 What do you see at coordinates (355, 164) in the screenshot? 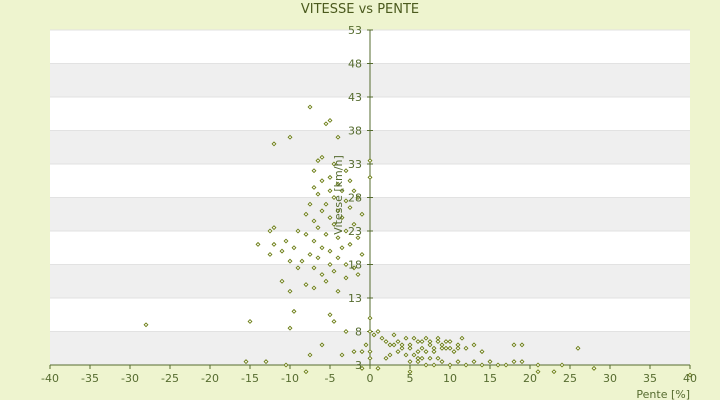
I see `y-tick-label: 33` at bounding box center [355, 164].